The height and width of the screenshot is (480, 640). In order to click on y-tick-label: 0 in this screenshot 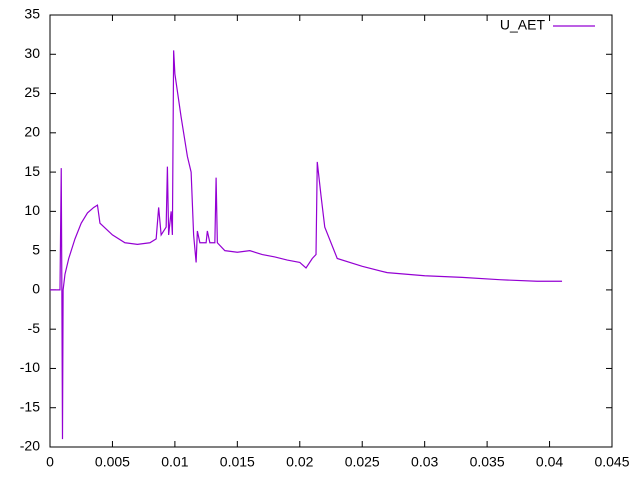, I will do `click(36, 289)`.